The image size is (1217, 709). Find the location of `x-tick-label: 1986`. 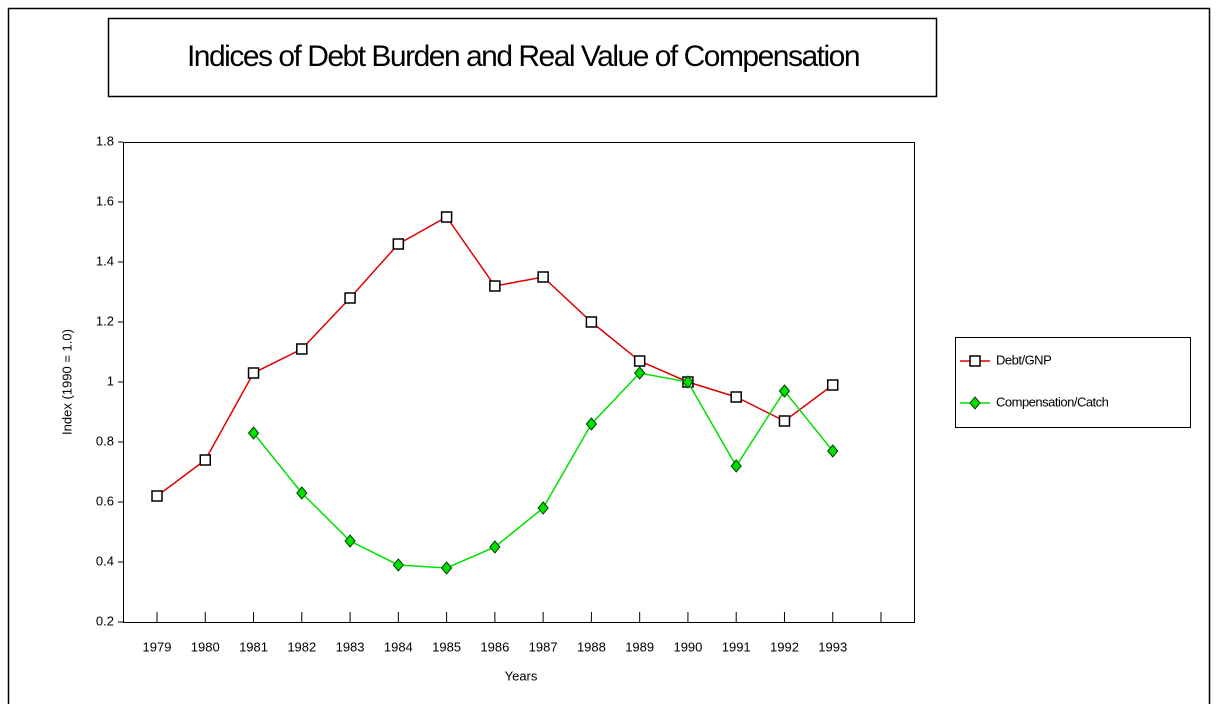

x-tick-label: 1986 is located at coordinates (494, 646).